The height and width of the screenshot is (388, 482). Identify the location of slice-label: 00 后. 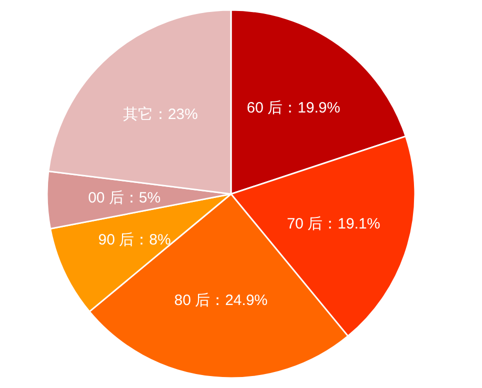
(106, 197).